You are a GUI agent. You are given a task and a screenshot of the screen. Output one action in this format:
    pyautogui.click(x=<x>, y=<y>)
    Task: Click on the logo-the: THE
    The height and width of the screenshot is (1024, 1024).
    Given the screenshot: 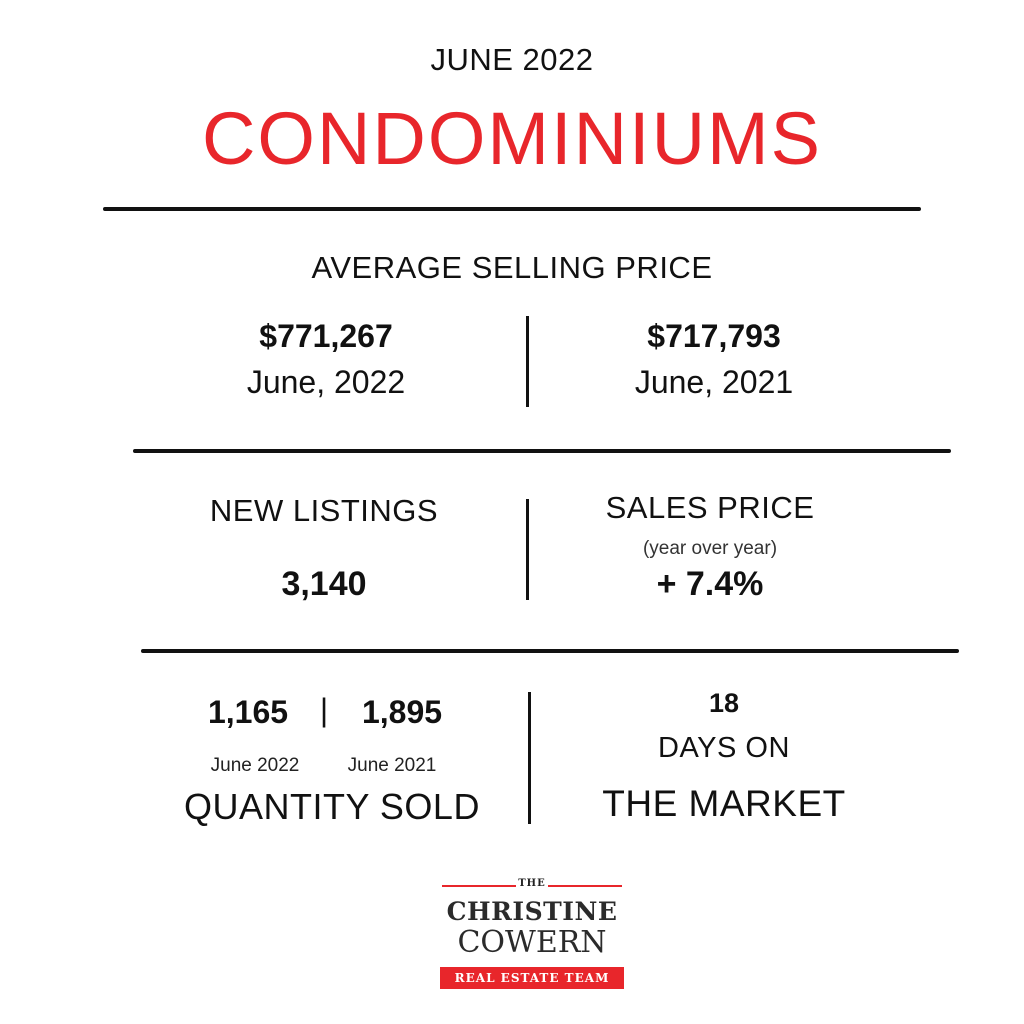 What is the action you would take?
    pyautogui.click(x=532, y=883)
    